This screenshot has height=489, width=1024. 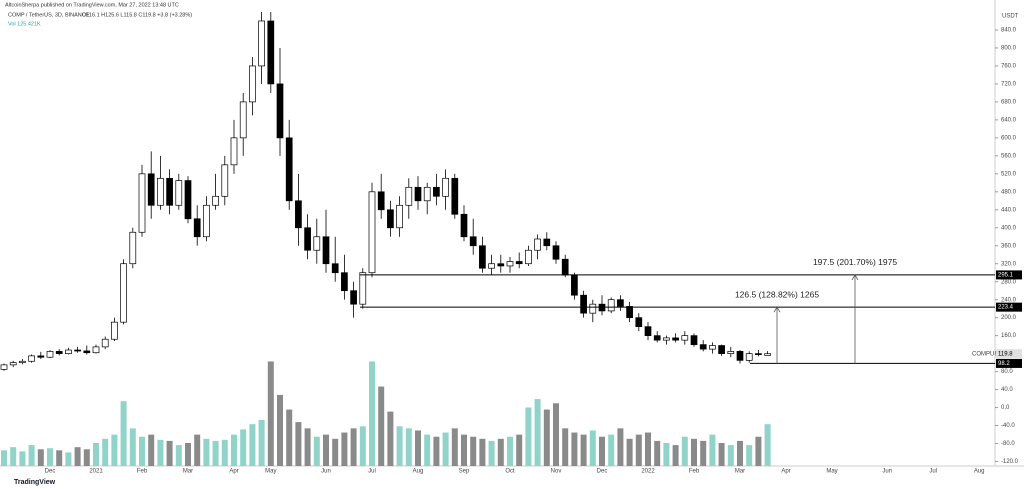 I want to click on y-tick-label: 480.0, so click(x=1009, y=192).